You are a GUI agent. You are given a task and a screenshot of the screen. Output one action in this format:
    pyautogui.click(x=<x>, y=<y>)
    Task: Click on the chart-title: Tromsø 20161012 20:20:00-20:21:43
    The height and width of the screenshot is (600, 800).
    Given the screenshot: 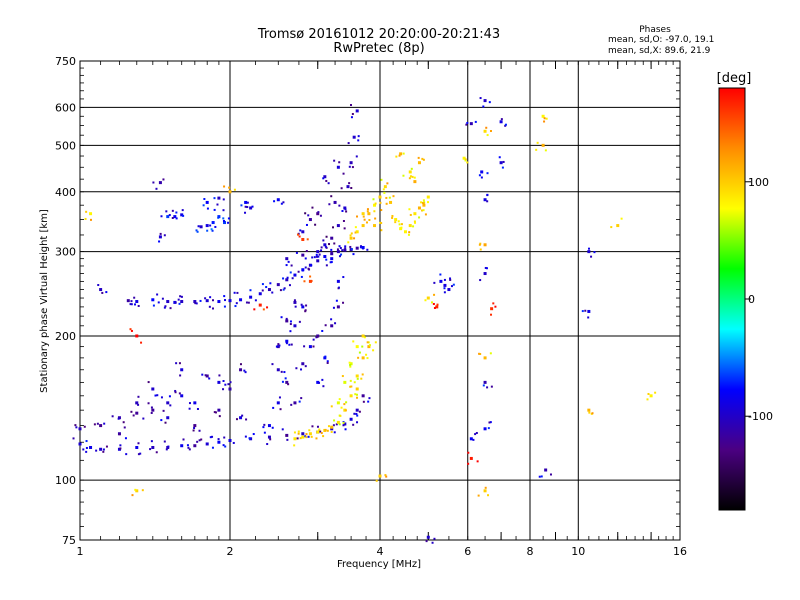 What is the action you would take?
    pyautogui.click(x=378, y=34)
    